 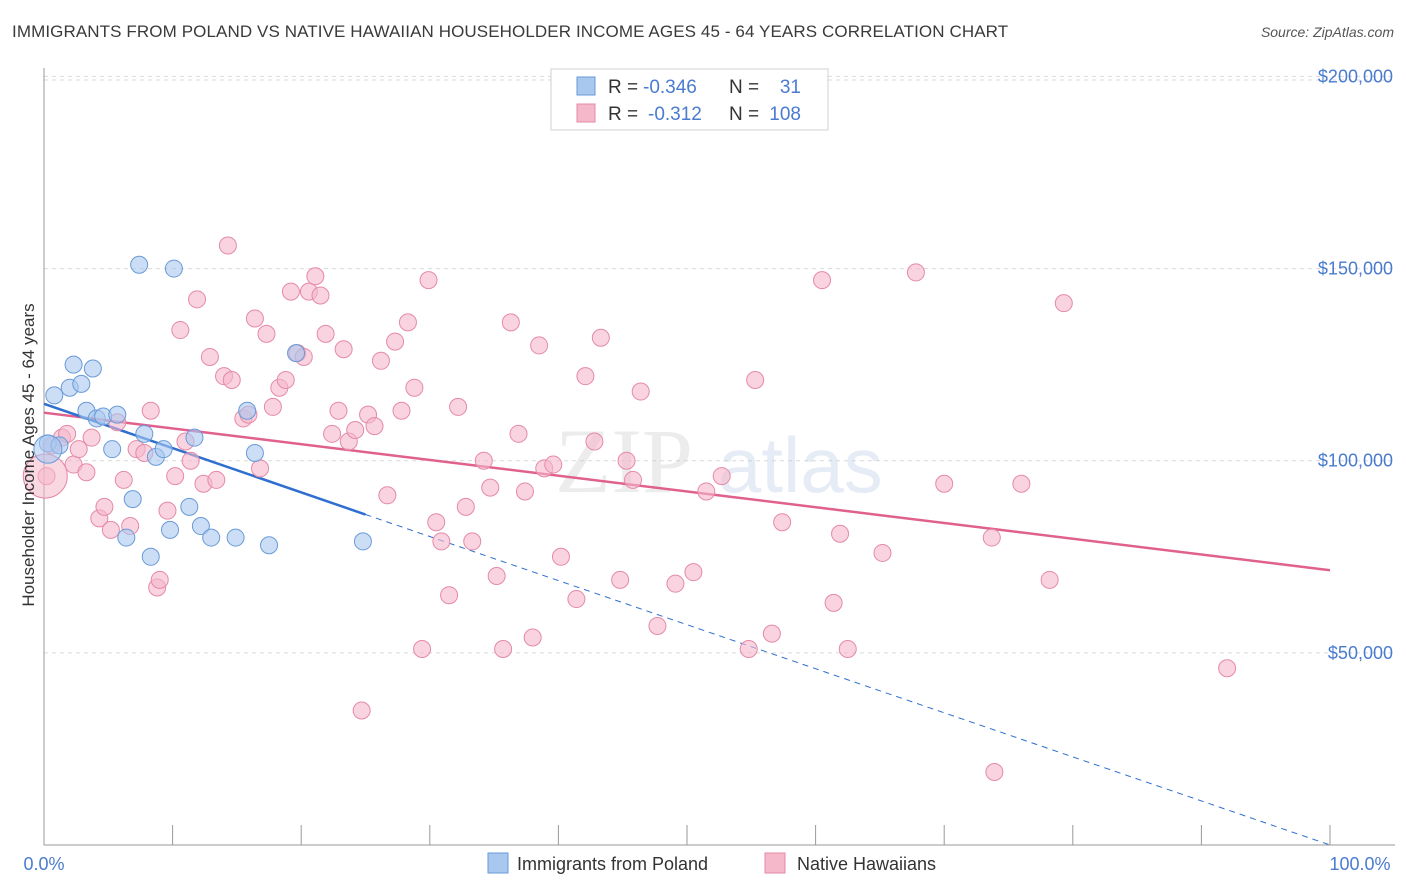 What do you see at coordinates (866, 864) in the screenshot?
I see `bottom-legend-hawaiian: Native Hawaiians` at bounding box center [866, 864].